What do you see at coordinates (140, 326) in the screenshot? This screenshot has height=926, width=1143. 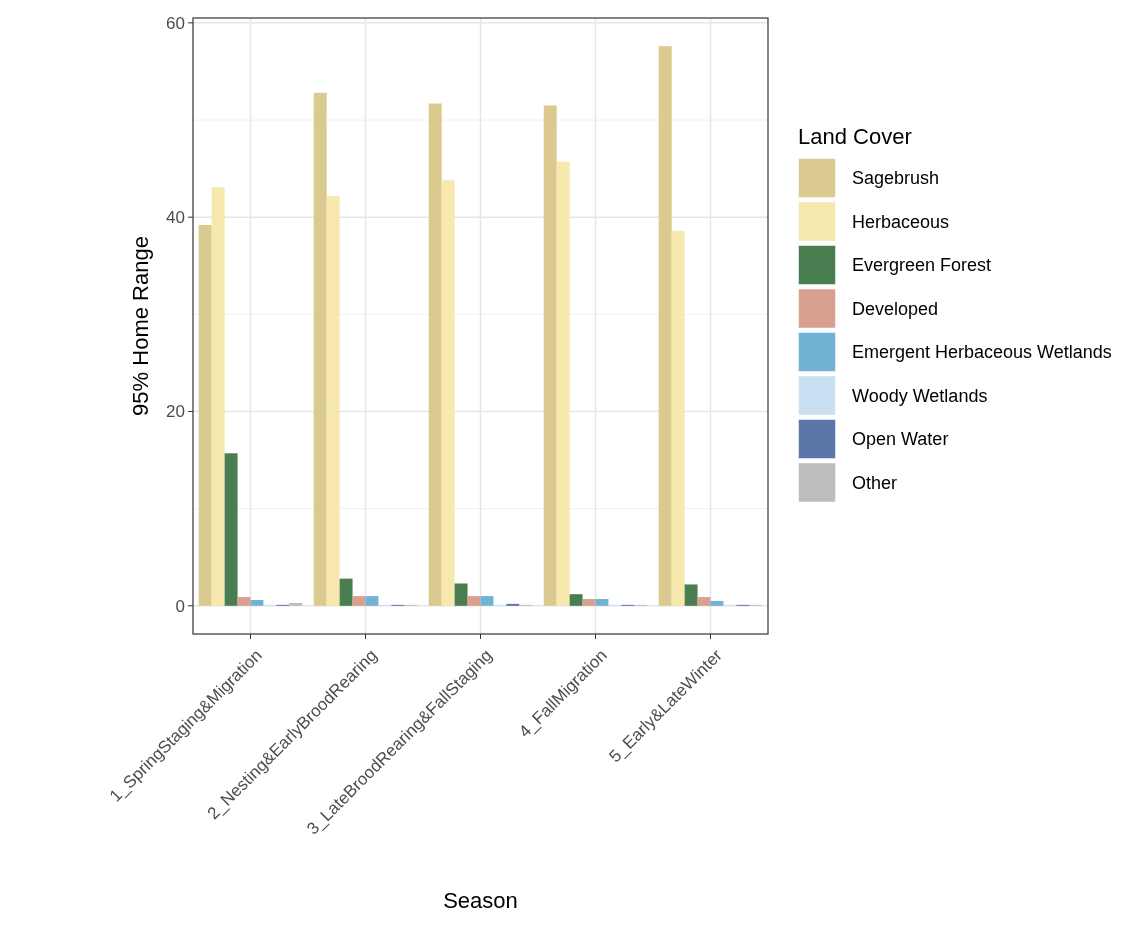 I see `y-axis-title: 95% Home Range` at bounding box center [140, 326].